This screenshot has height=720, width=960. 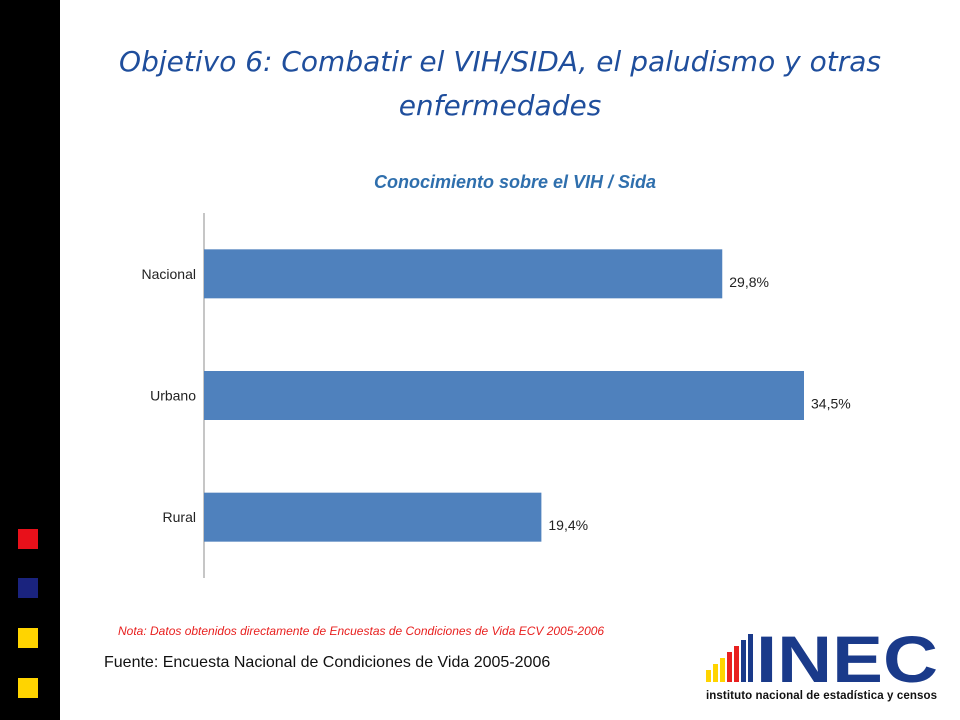 What do you see at coordinates (28, 539) in the screenshot?
I see `red-square-decor` at bounding box center [28, 539].